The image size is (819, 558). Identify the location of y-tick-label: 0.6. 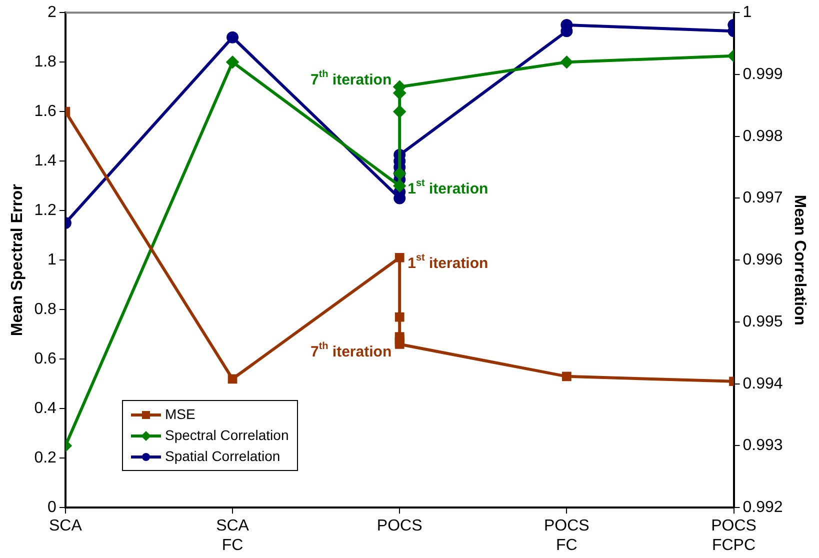
(45, 359).